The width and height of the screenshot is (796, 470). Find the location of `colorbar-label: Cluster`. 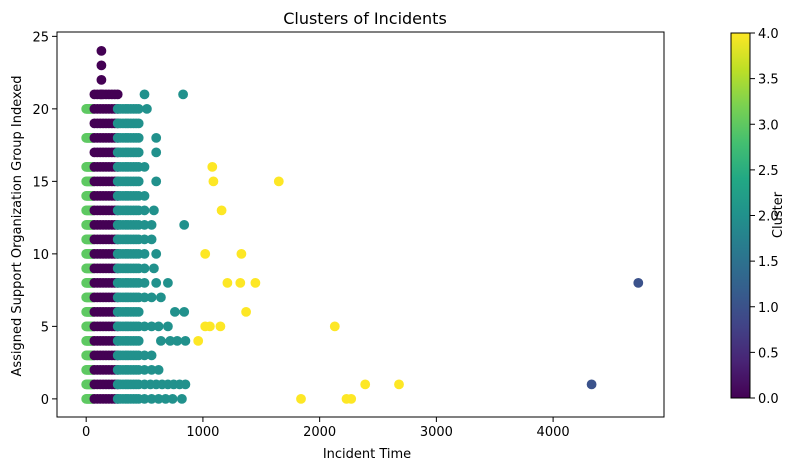

colorbar-label: Cluster is located at coordinates (778, 214).